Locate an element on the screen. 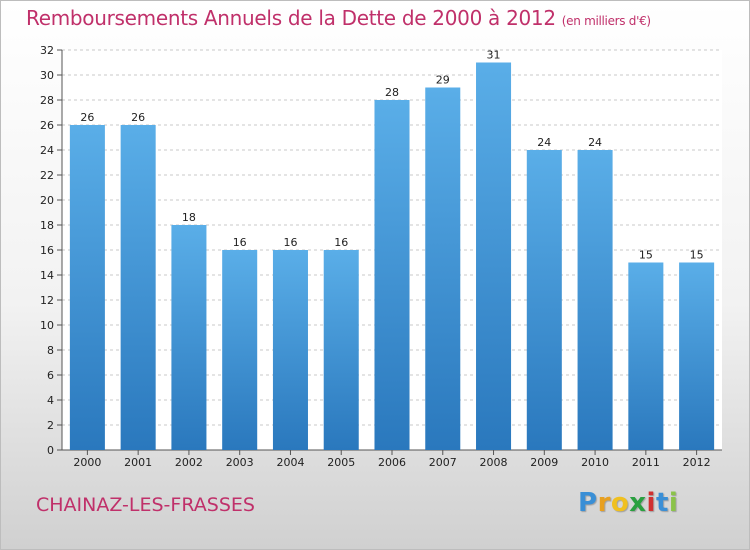 The height and width of the screenshot is (550, 750). x-tick-label: 2012 is located at coordinates (697, 462).